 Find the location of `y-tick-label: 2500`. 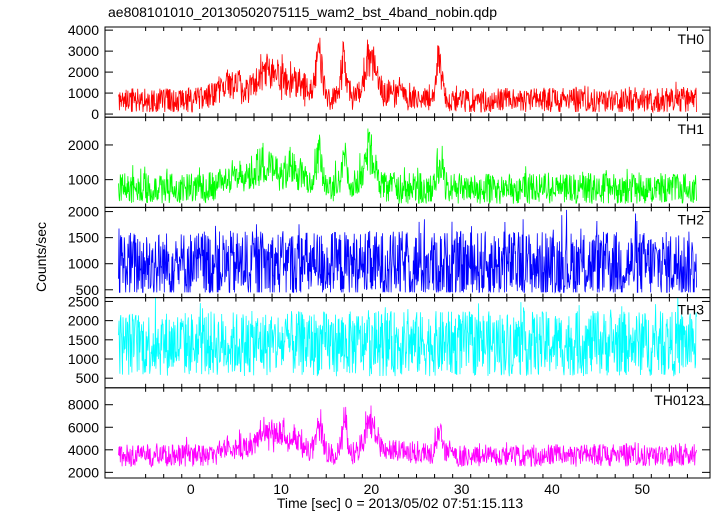

y-tick-label: 2500 is located at coordinates (83, 301).